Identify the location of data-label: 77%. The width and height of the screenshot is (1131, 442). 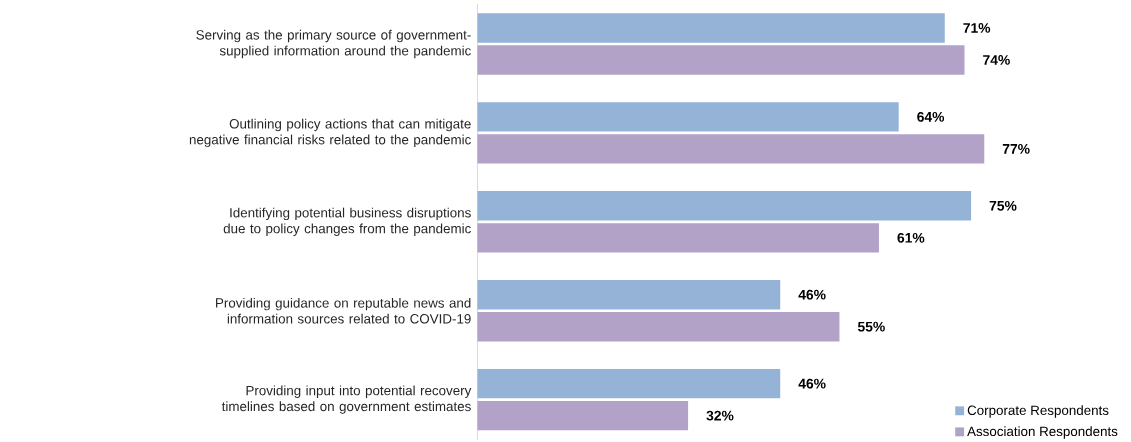
(1016, 149).